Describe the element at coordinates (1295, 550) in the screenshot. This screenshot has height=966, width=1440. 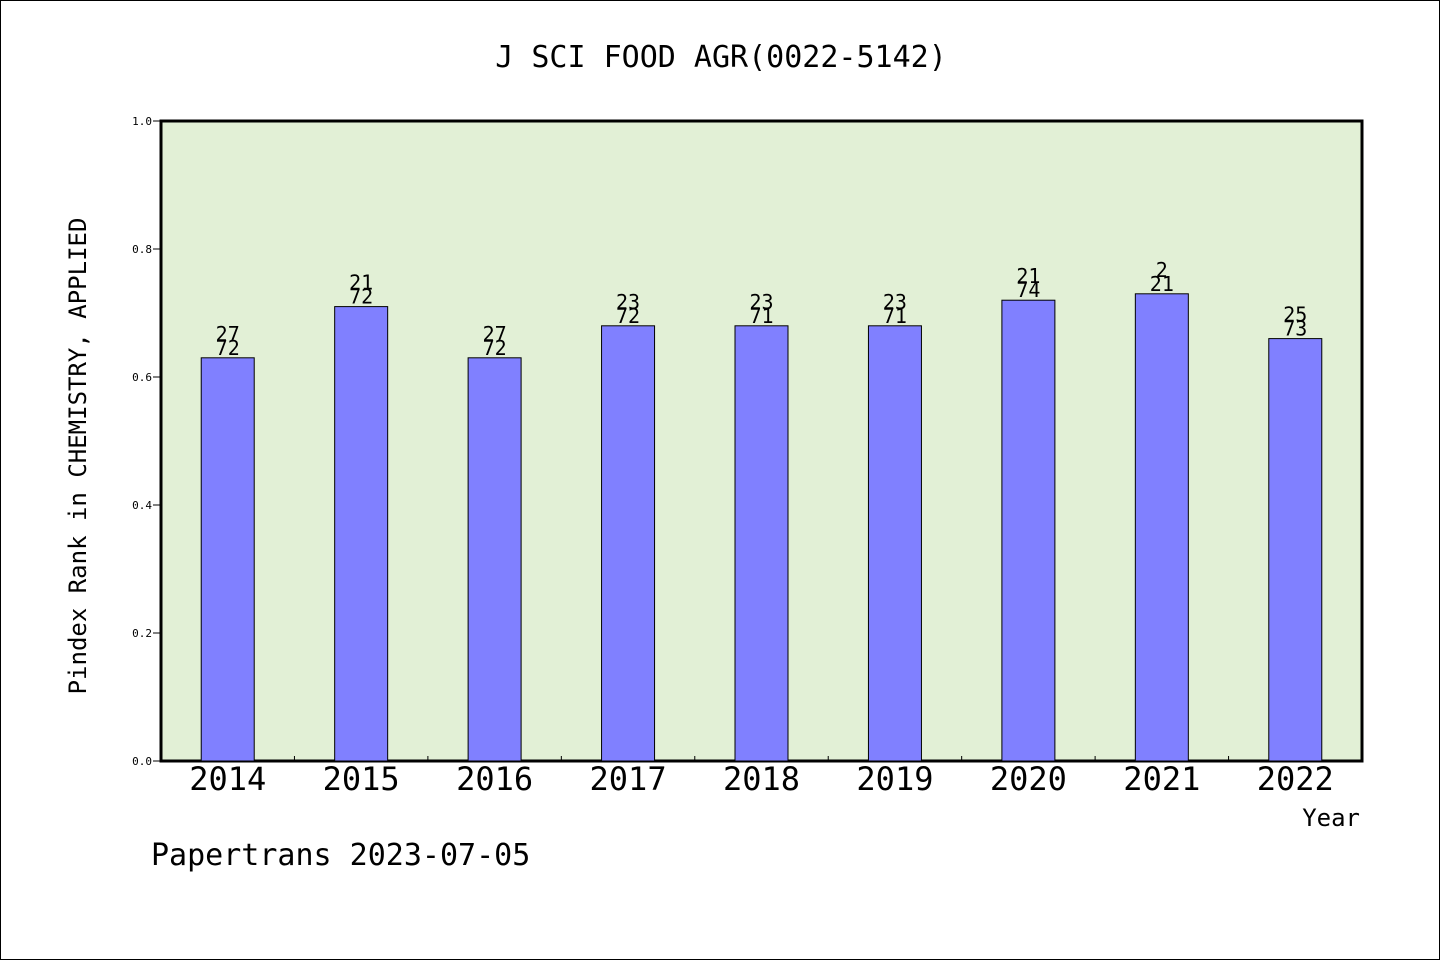
I see `bar-2022` at that location.